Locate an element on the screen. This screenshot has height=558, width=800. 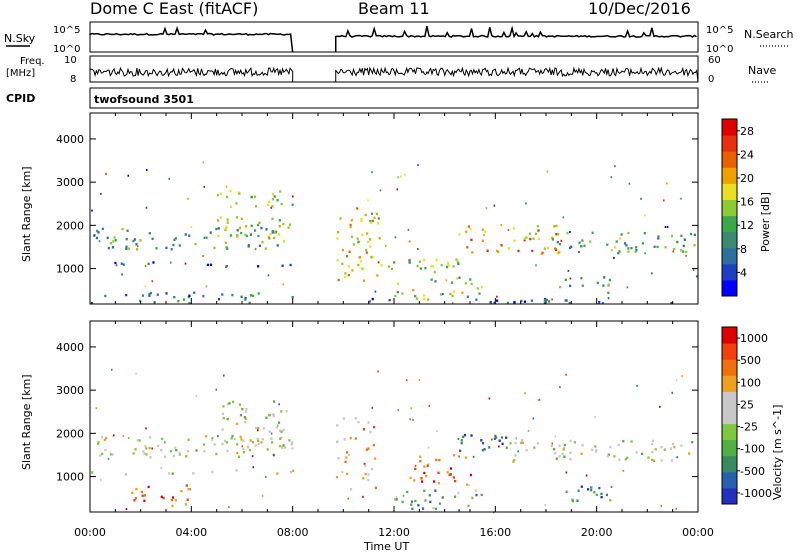
power-ytick-label: 1000 is located at coordinates (70, 269).